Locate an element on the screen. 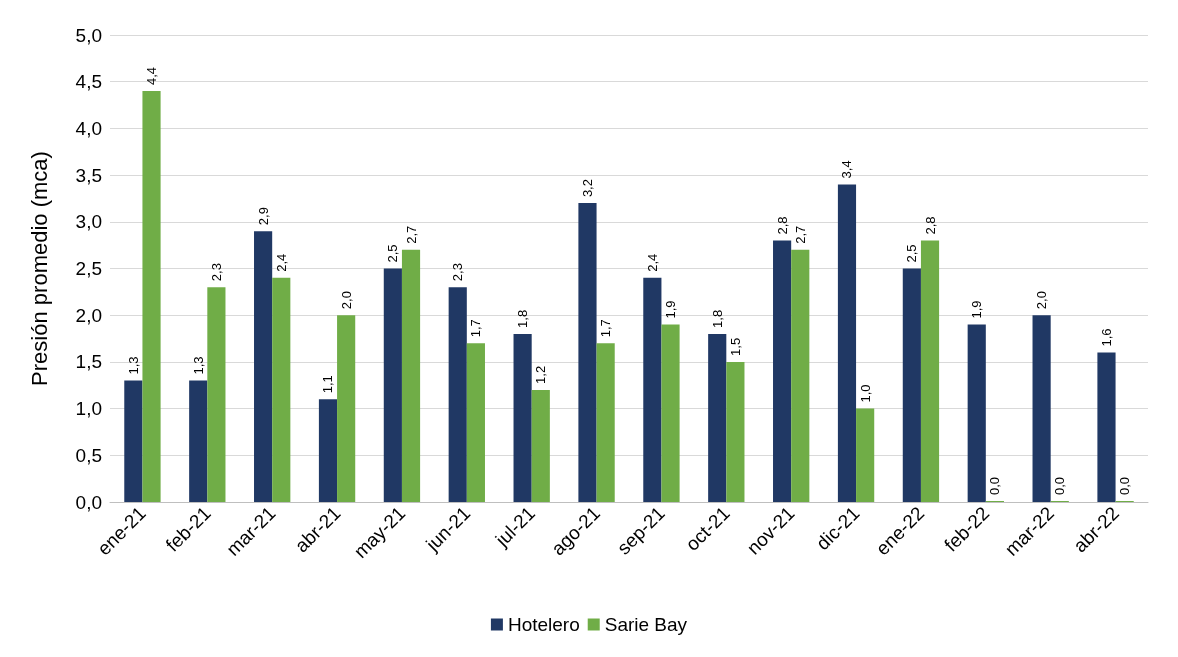  y-tick-label: 4,0 is located at coordinates (88, 128).